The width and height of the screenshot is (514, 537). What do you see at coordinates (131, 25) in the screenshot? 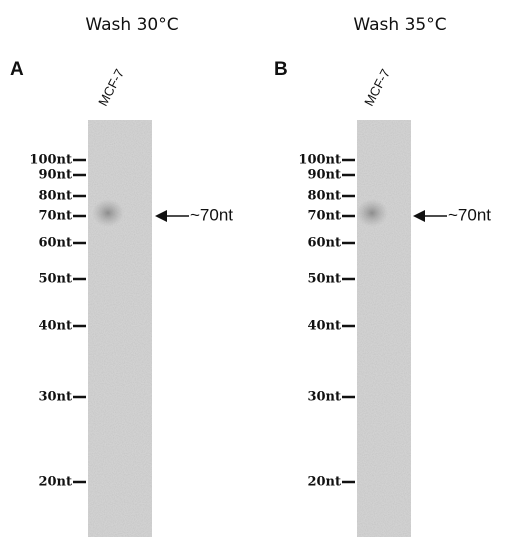
I see `panel-title: Wash 30°C` at bounding box center [131, 25].